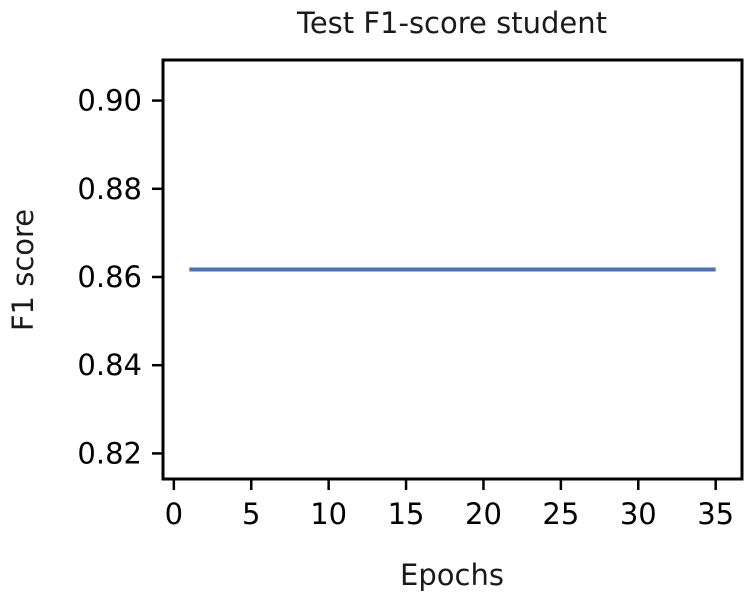 The width and height of the screenshot is (750, 600). Describe the element at coordinates (251, 514) in the screenshot. I see `x-tick-label: 5` at that location.